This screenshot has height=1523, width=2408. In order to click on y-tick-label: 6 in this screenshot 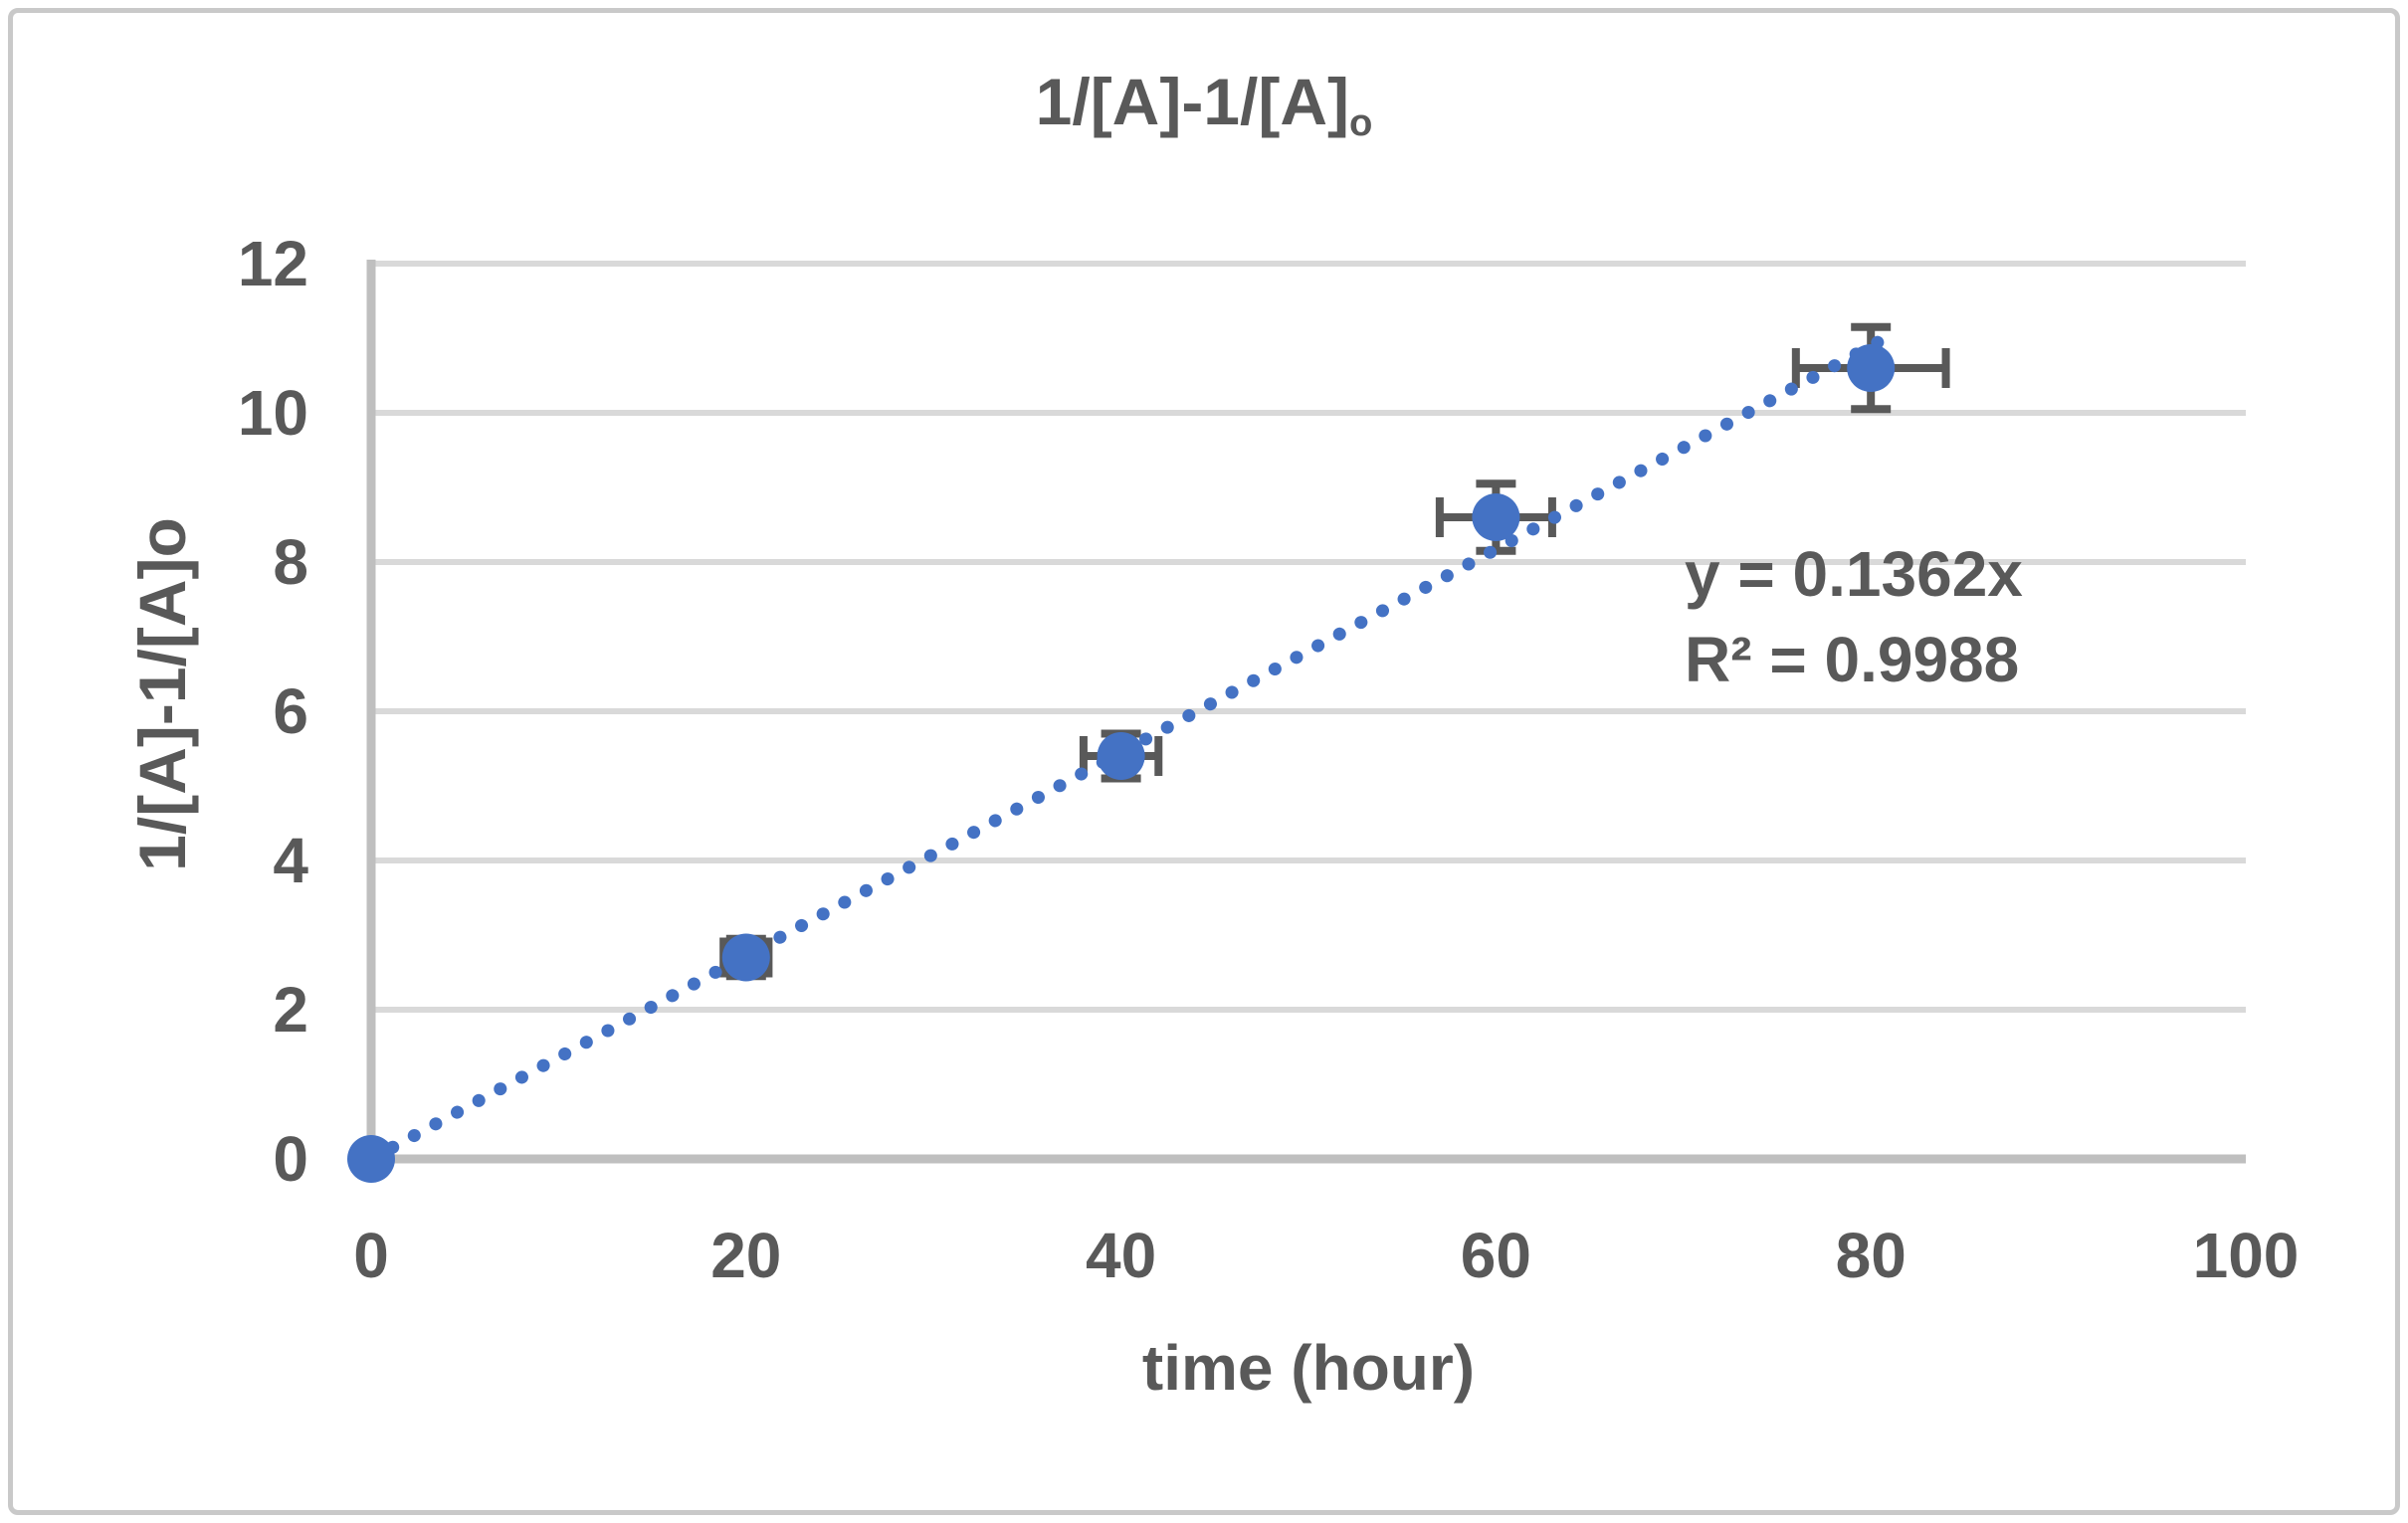, I will do `click(290, 711)`.